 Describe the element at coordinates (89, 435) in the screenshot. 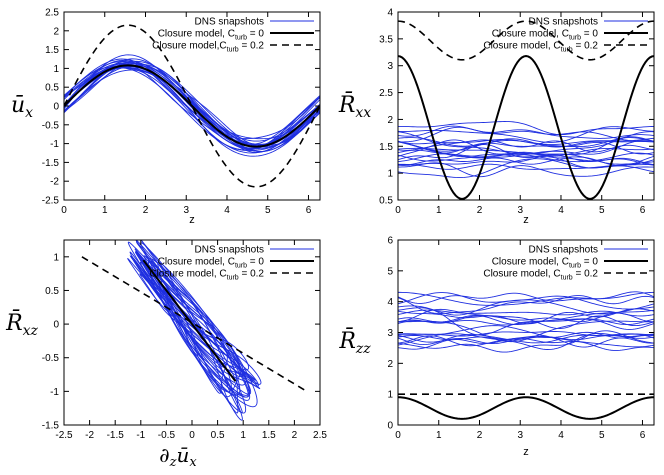

I see `x-tick-label: -2` at that location.